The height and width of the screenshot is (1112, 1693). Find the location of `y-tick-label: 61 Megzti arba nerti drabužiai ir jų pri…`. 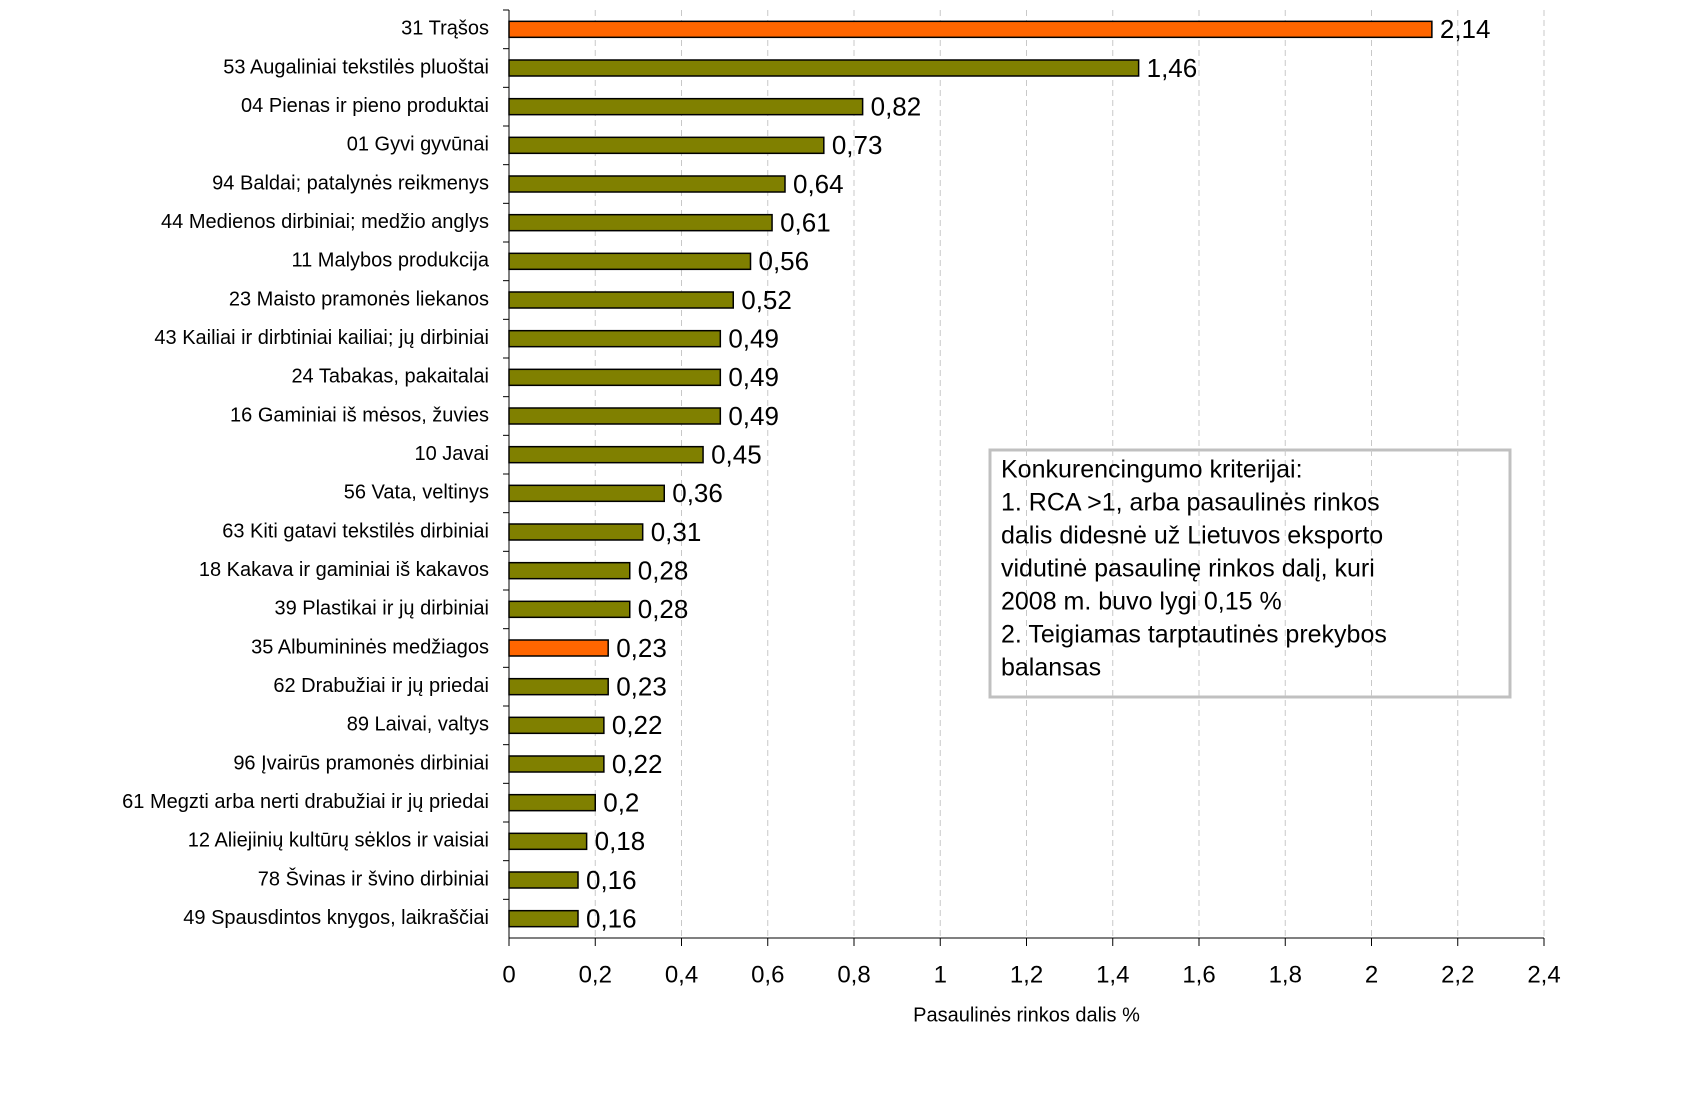

y-tick-label: 61 Megzti arba nerti drabužiai ir jų pri… is located at coordinates (305, 802).